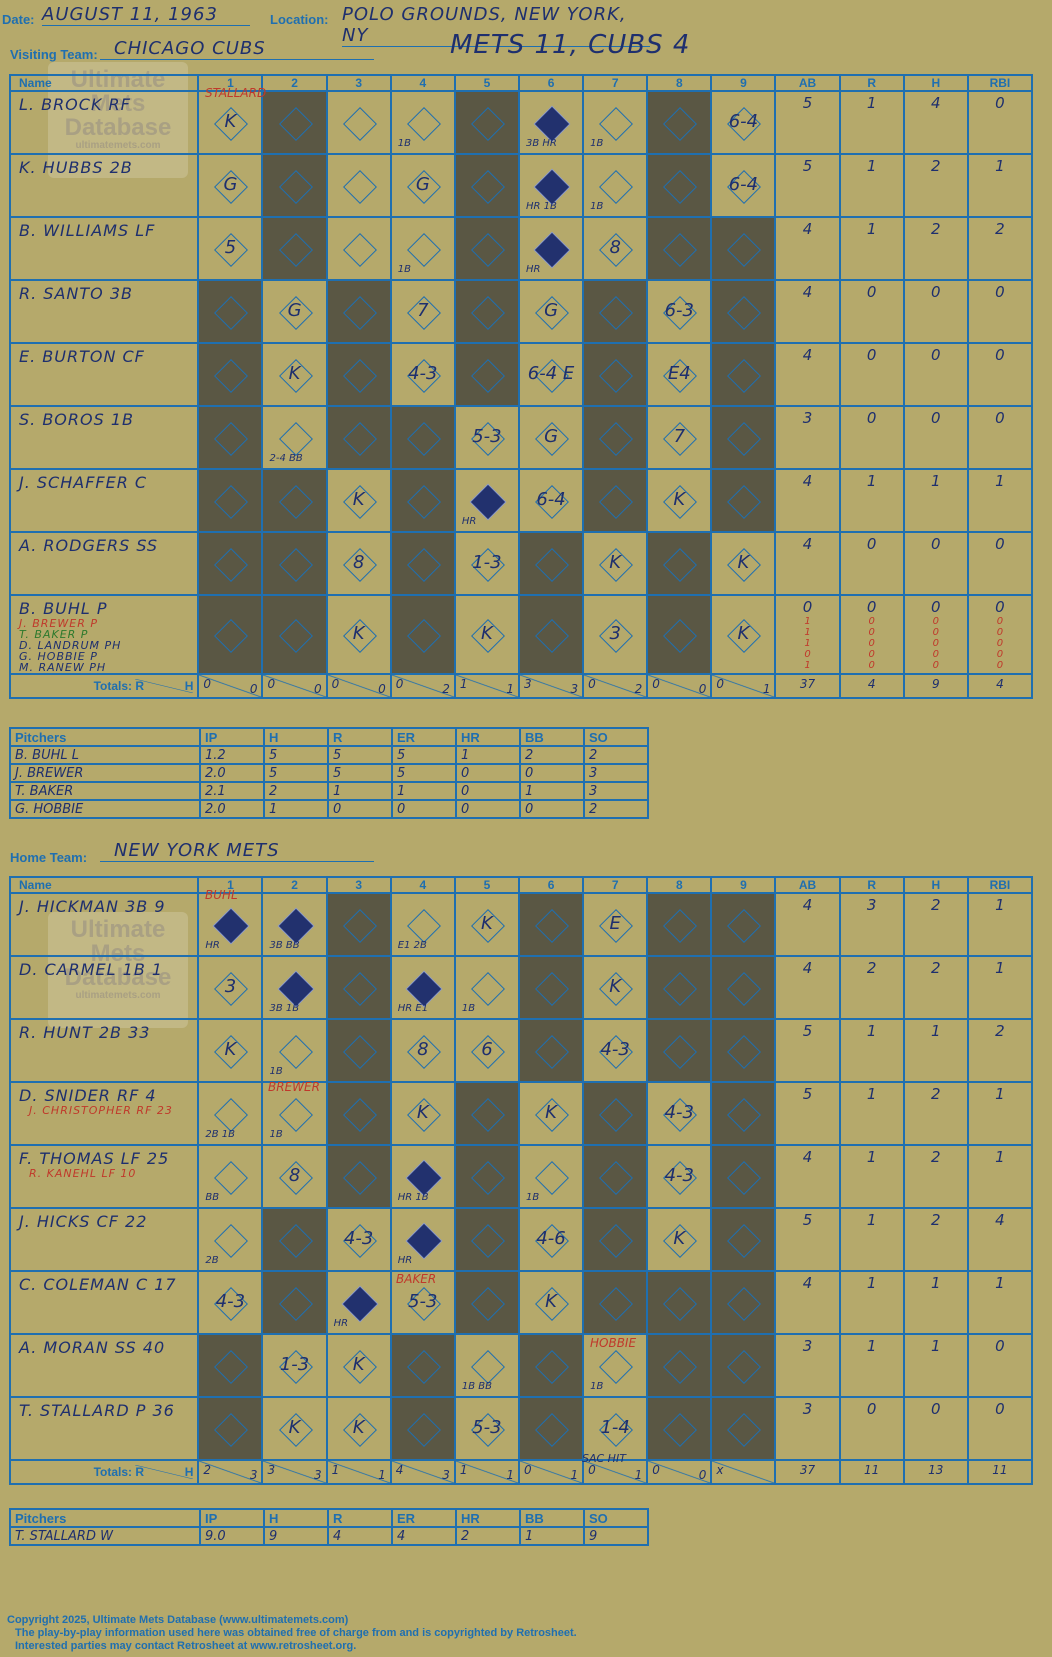 This screenshot has width=1052, height=1657. I want to click on batter-h: 0, so click(935, 311).